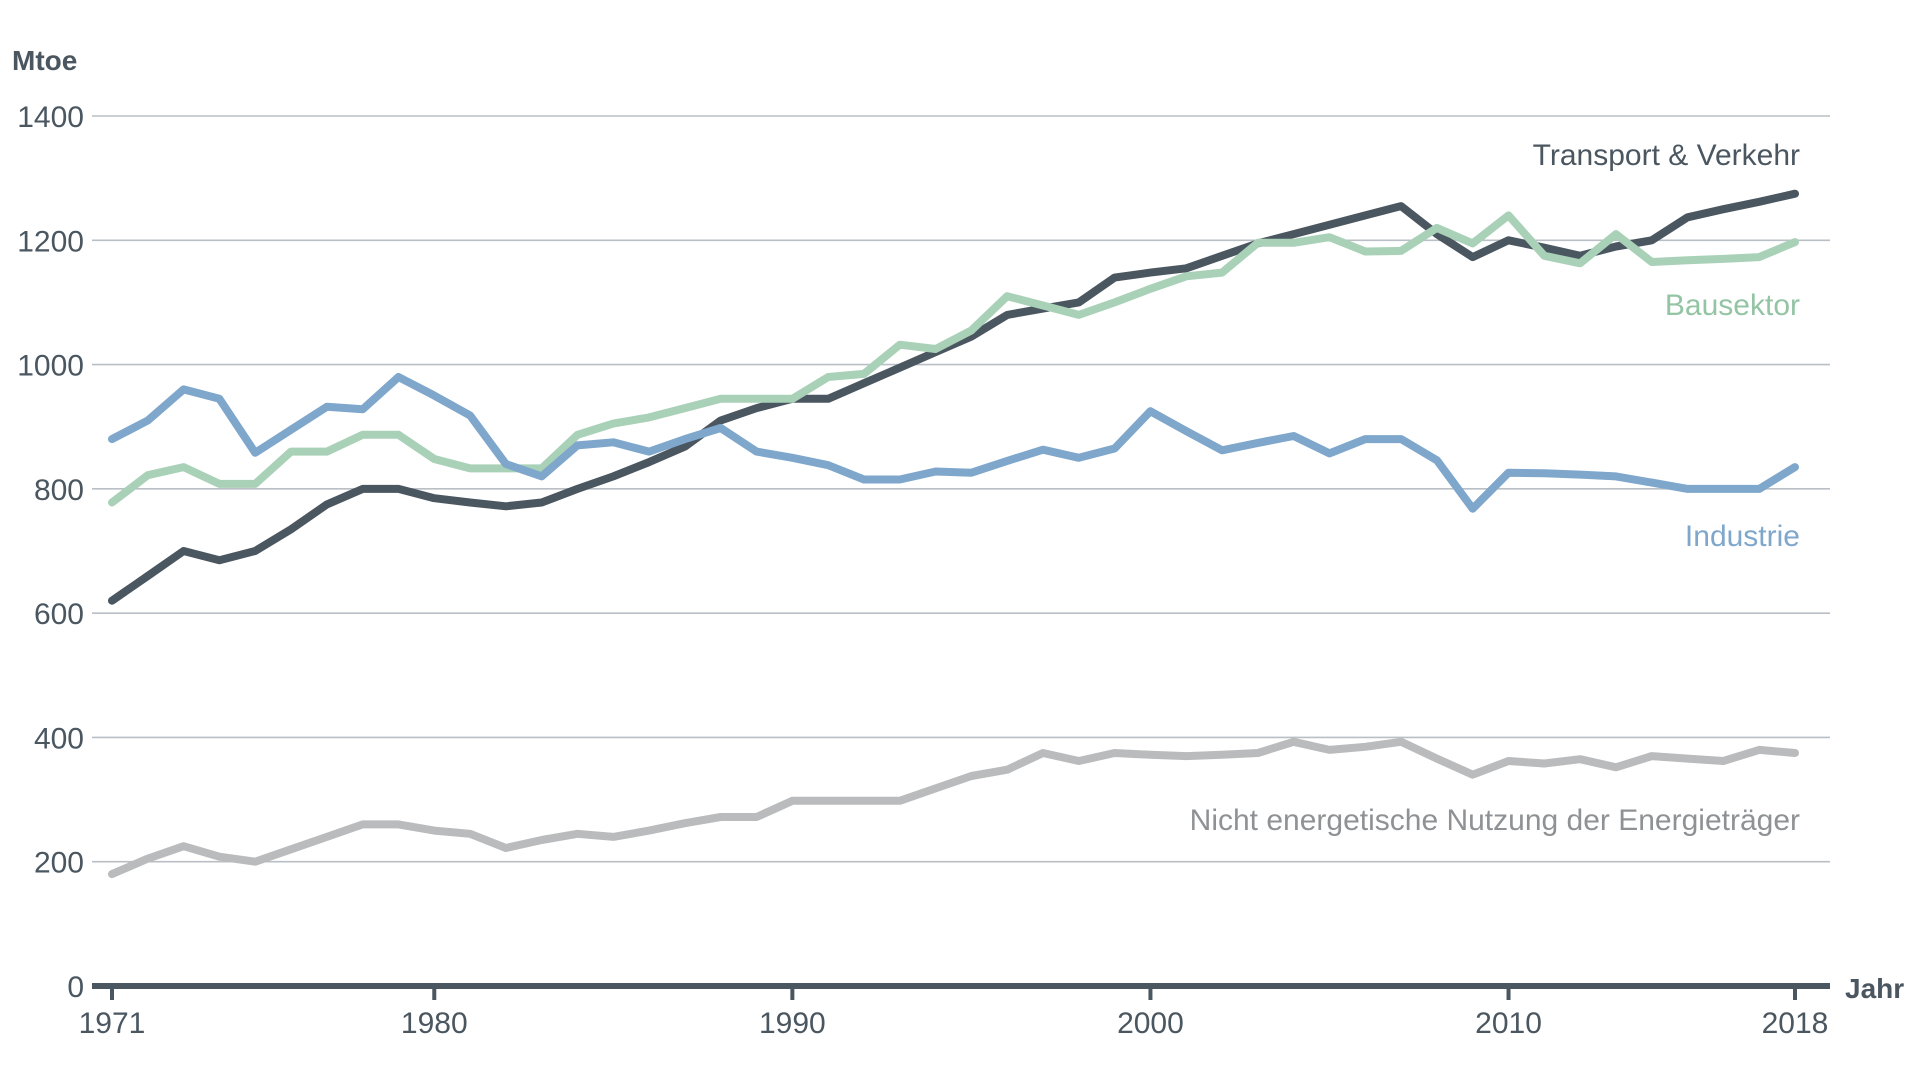  Describe the element at coordinates (59, 614) in the screenshot. I see `y-tick-label: 600` at that location.